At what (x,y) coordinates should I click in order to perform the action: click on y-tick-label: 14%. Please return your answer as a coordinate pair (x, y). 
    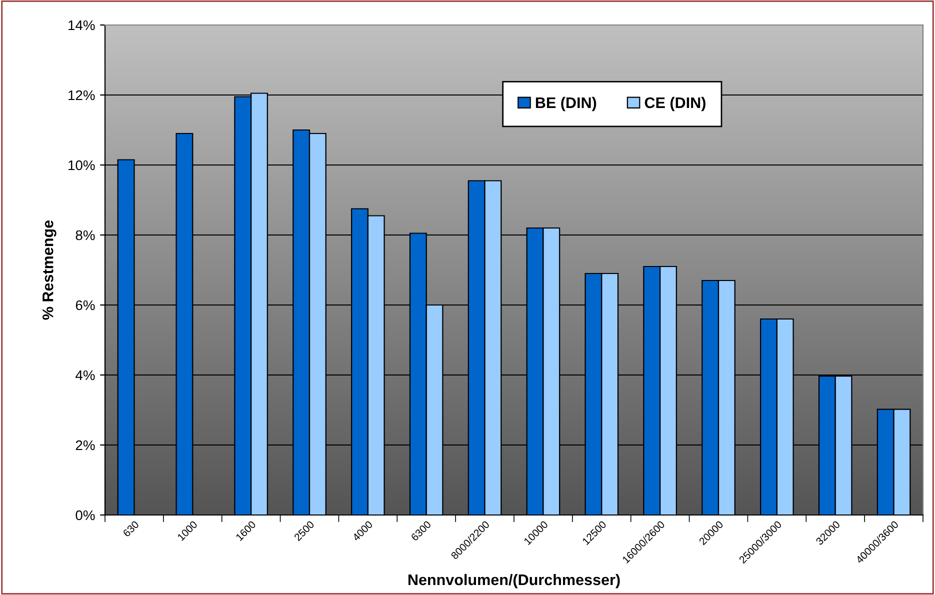
    Looking at the image, I should click on (81, 25).